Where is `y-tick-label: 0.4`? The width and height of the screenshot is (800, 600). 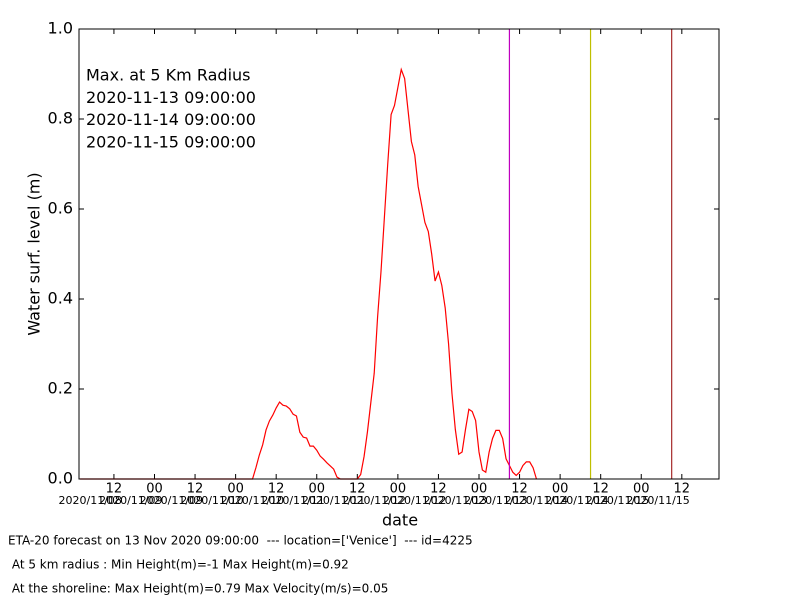
y-tick-label: 0.4 is located at coordinates (60, 298).